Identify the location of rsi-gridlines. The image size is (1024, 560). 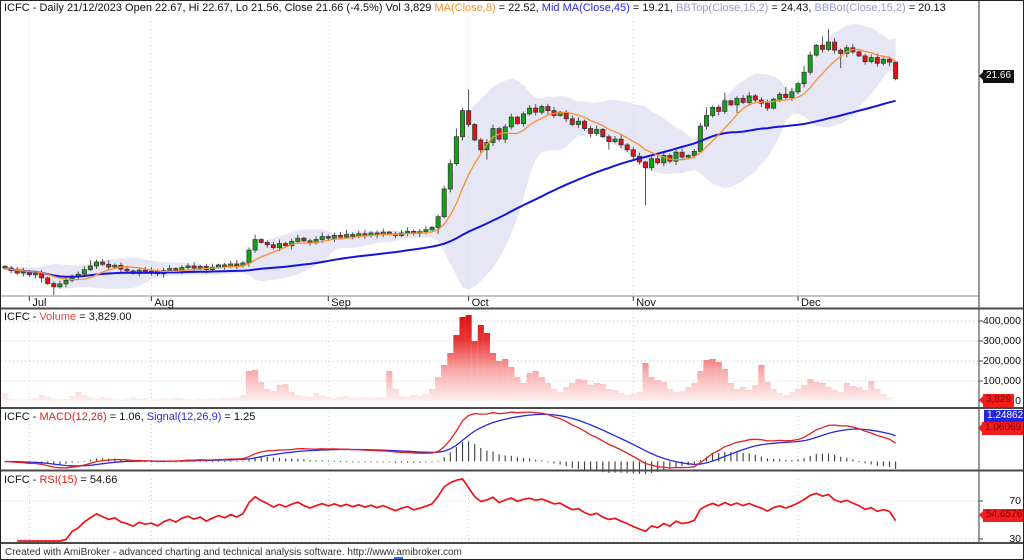
(492, 520).